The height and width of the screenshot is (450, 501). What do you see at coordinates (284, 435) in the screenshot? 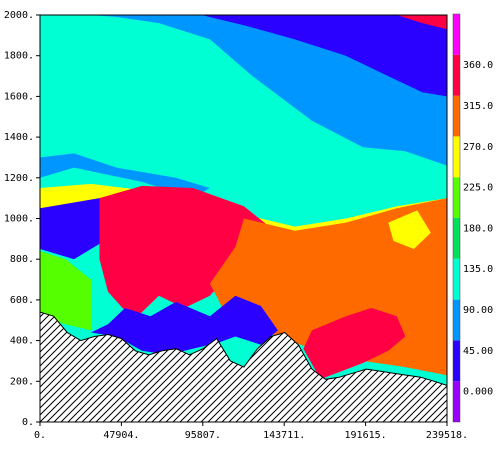
I see `x-tick-label: 143711.` at bounding box center [284, 435].